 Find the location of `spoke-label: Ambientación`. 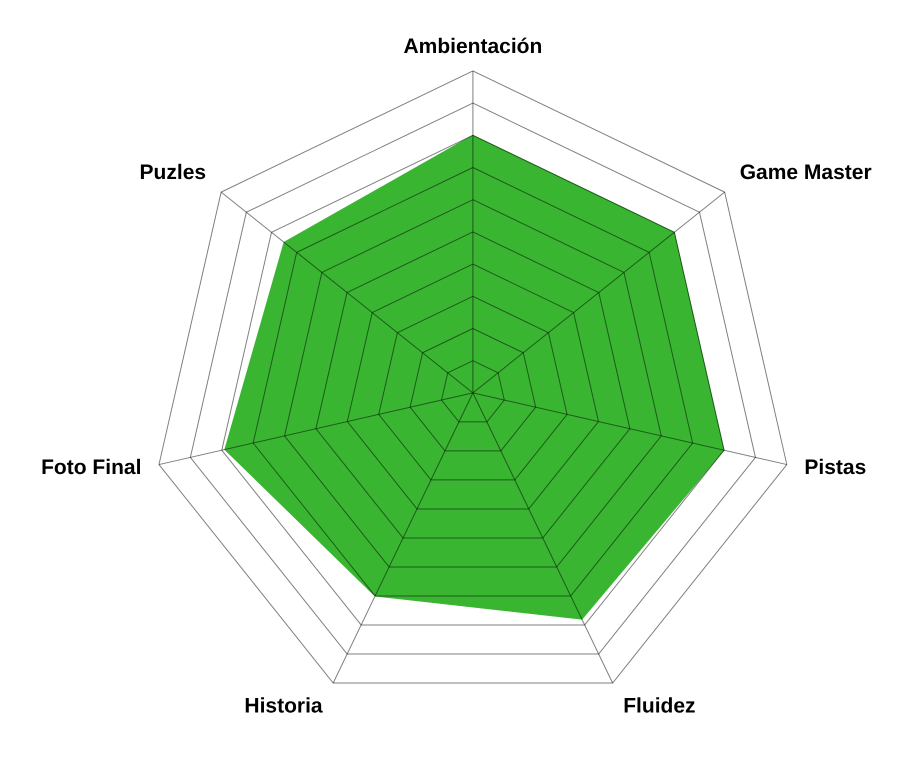

spoke-label: Ambientación is located at coordinates (472, 46).